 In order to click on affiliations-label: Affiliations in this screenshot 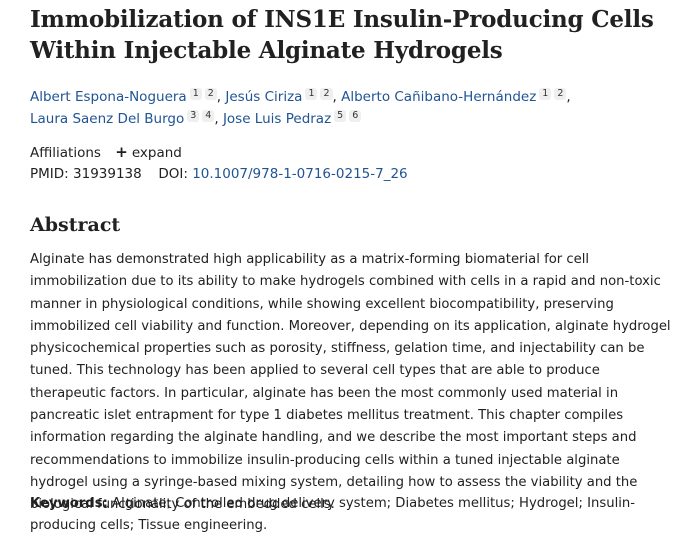, I will do `click(65, 153)`.